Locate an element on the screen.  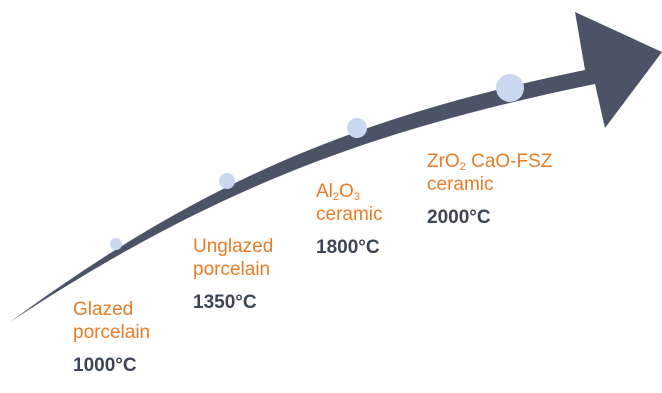
stage-zirconia-ceramic: ZrO2 CaO-FSZ ceramic 2000°C is located at coordinates (489, 190).